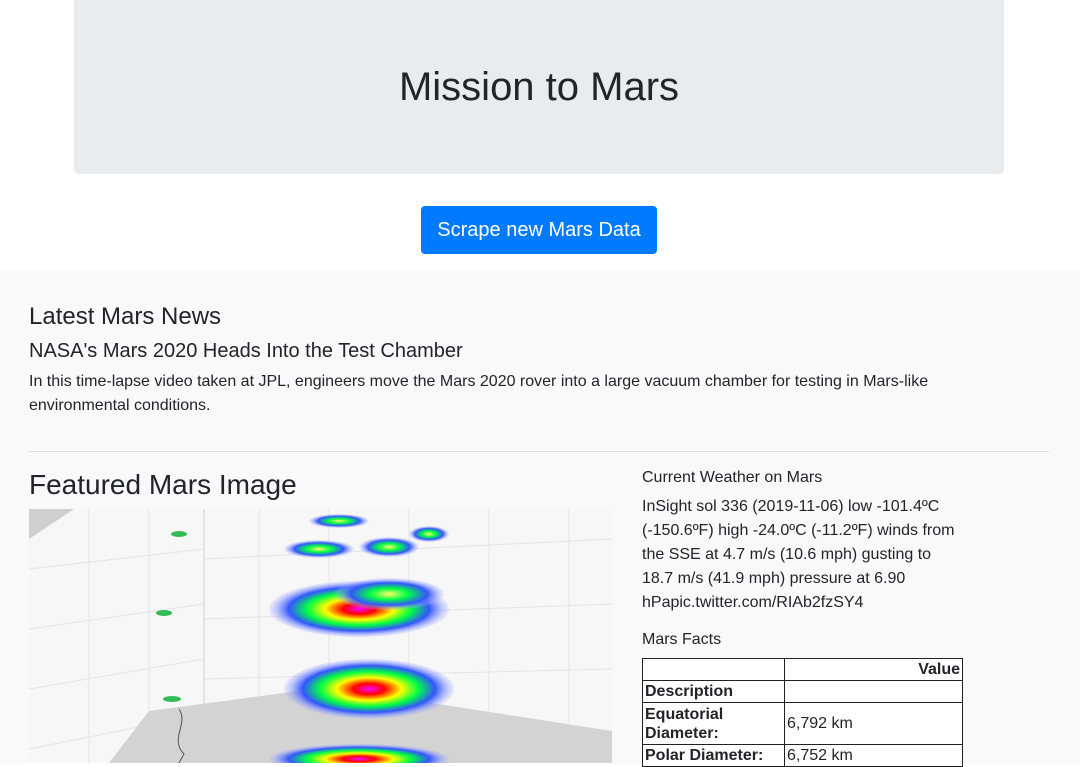 The width and height of the screenshot is (1080, 767). What do you see at coordinates (682, 639) in the screenshot?
I see `facts-heading: Mars Facts` at bounding box center [682, 639].